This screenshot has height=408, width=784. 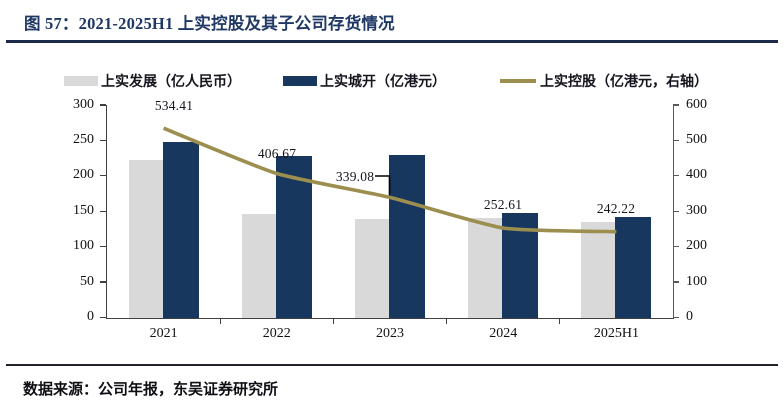 What do you see at coordinates (383, 185) in the screenshot?
I see `data-label-callout` at bounding box center [383, 185].